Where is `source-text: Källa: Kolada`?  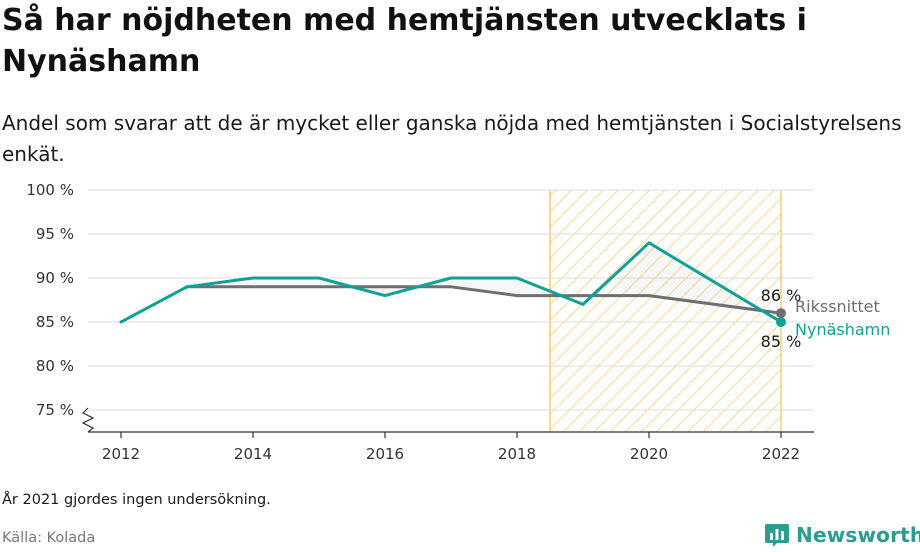
source-text: Källa: Kolada is located at coordinates (49, 538).